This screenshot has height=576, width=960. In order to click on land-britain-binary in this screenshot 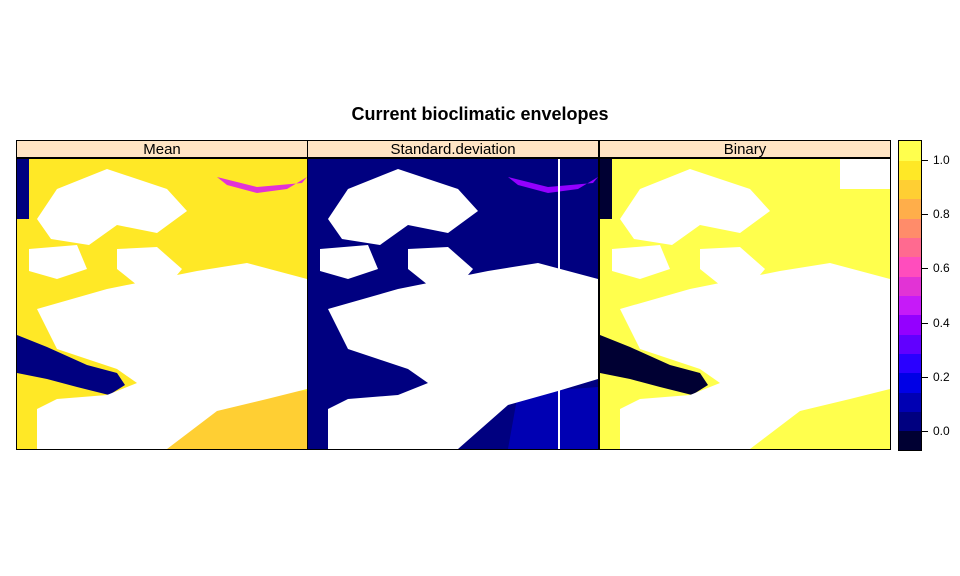, I will do `click(732, 267)`.